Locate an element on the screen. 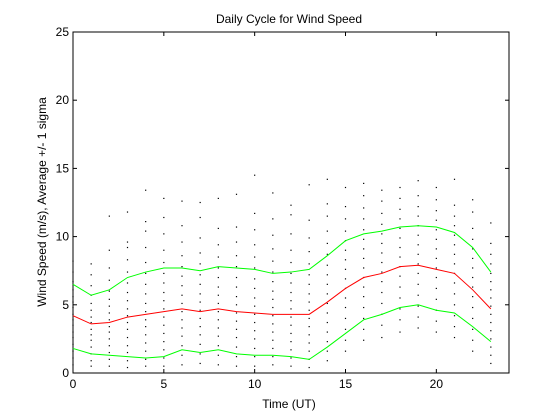 The width and height of the screenshot is (560, 420). series-line-average is located at coordinates (282, 294).